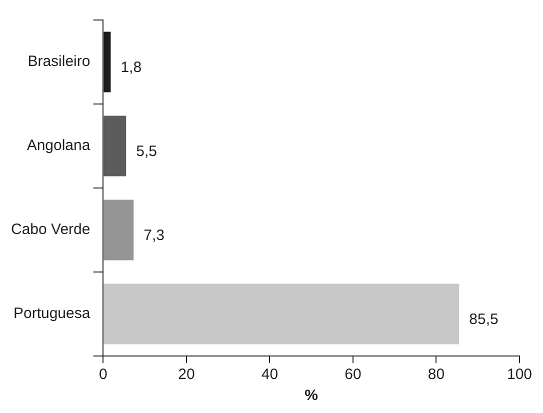 The image size is (543, 413). Describe the element at coordinates (483, 319) in the screenshot. I see `data-label: 85,5` at that location.